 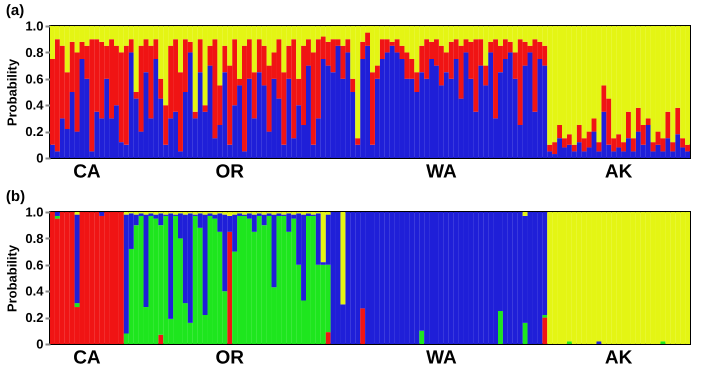 I want to click on chart-title: (a), so click(x=15, y=10).